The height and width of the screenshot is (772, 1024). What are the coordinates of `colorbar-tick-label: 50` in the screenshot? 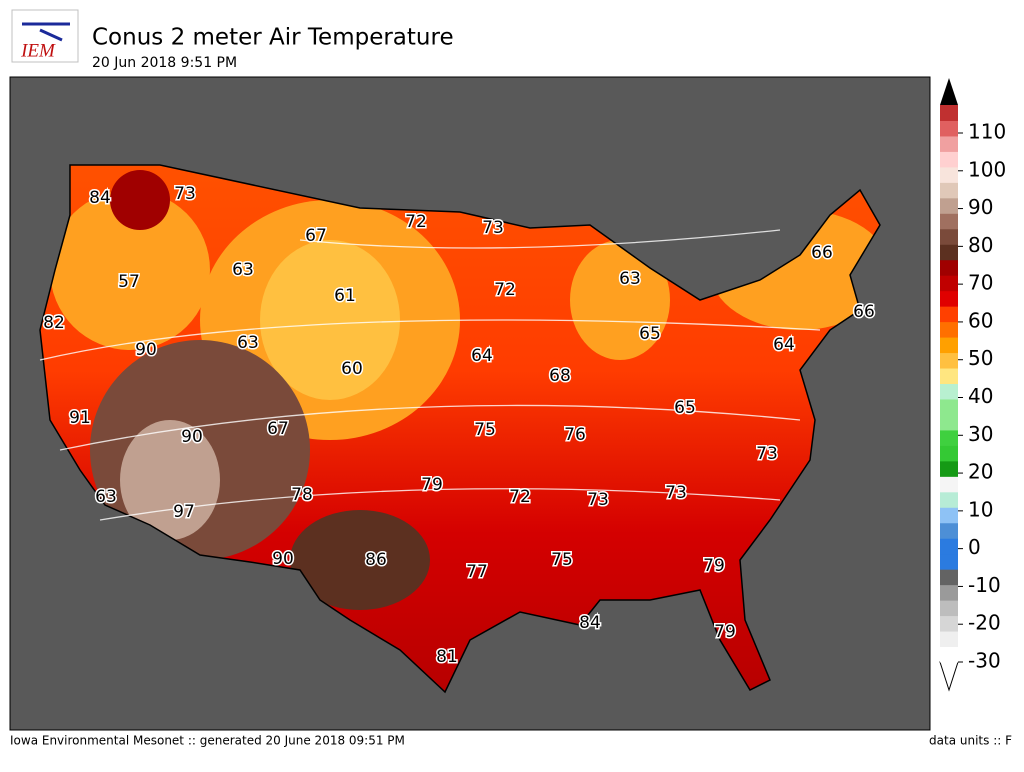 It's located at (980, 358).